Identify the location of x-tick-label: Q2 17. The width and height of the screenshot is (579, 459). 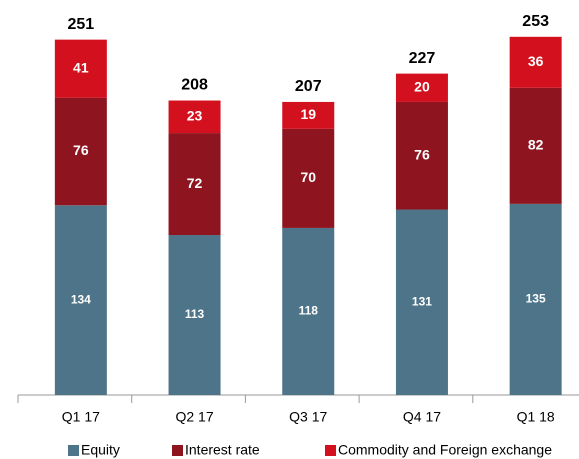
(194, 417).